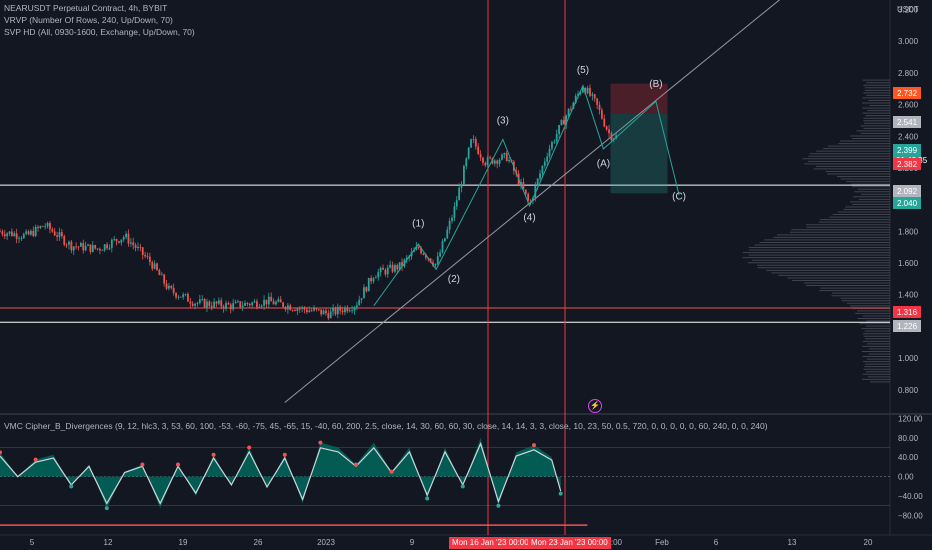 This screenshot has height=550, width=932. Describe the element at coordinates (908, 295) in the screenshot. I see `price-tick-label: 1.400` at that location.